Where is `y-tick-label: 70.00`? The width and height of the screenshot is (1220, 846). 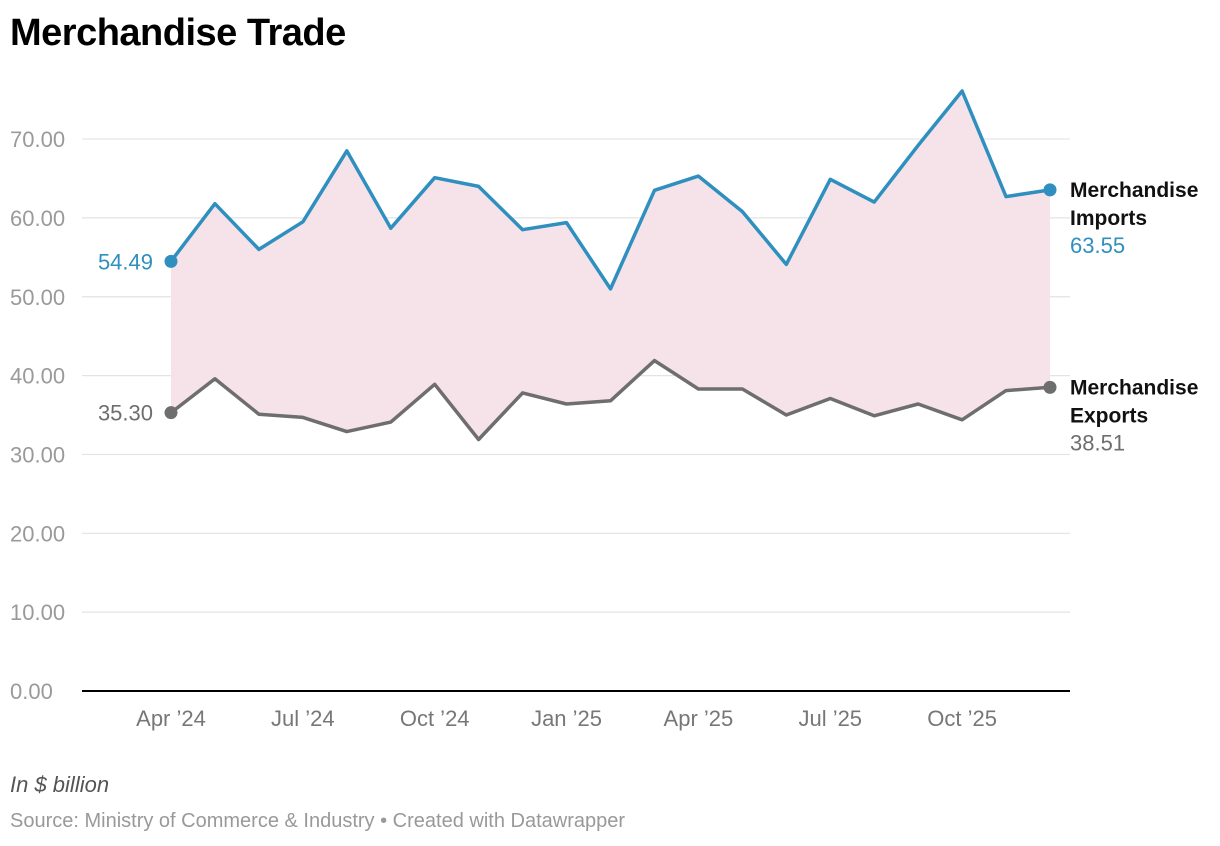 y-tick-label: 70.00 is located at coordinates (37, 139).